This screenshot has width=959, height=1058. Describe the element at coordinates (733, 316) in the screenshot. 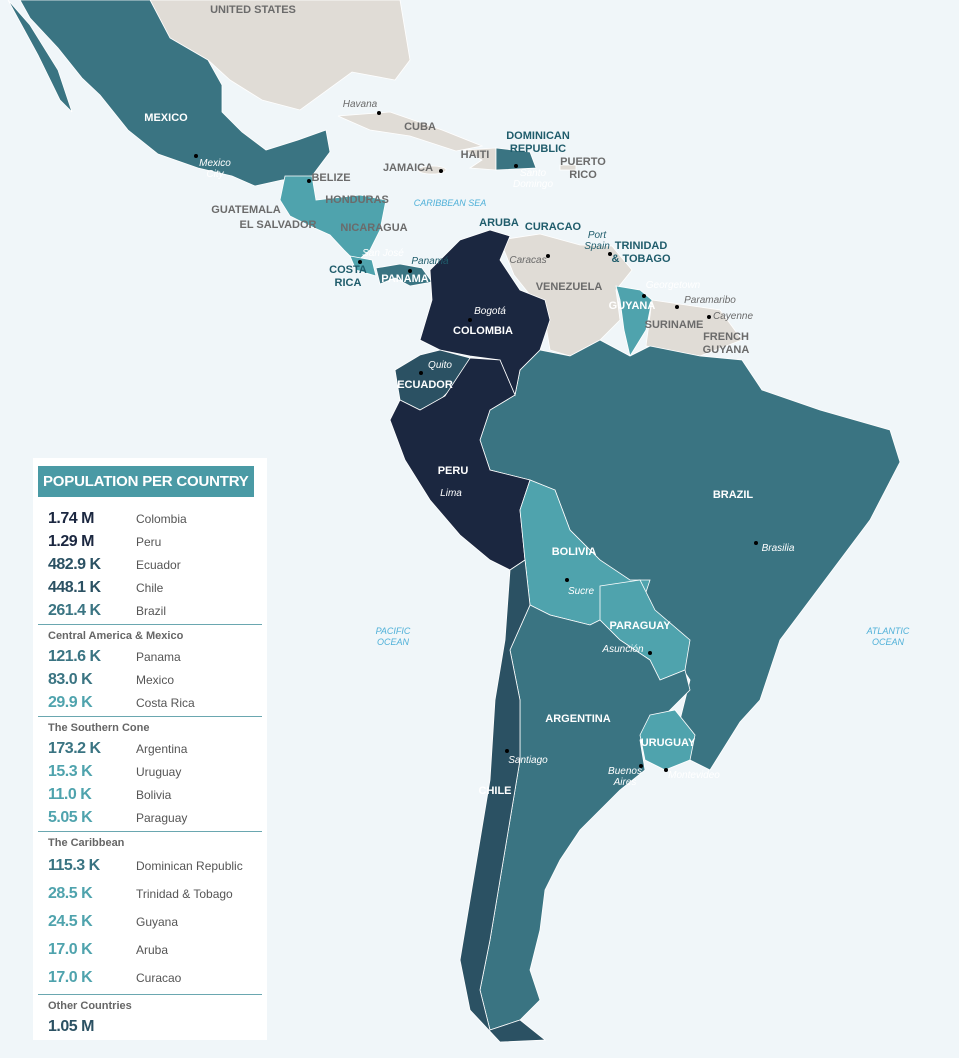

I see `map-label-line: Cayenne` at that location.